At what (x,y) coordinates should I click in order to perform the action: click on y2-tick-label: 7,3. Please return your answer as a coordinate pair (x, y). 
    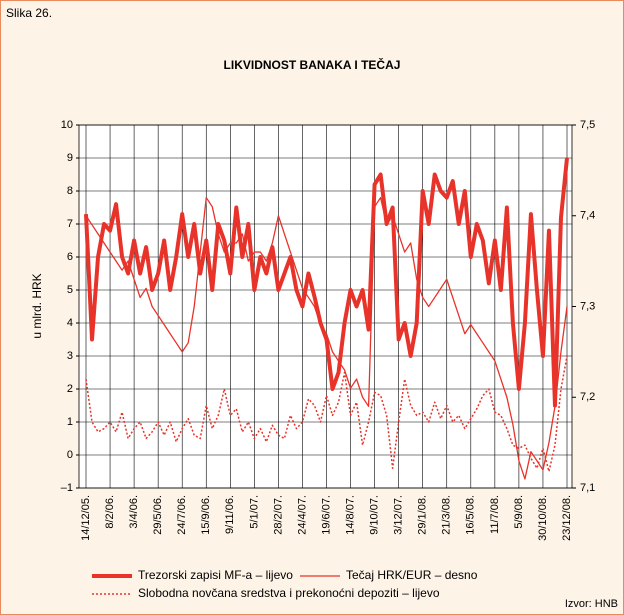
    Looking at the image, I should click on (587, 306).